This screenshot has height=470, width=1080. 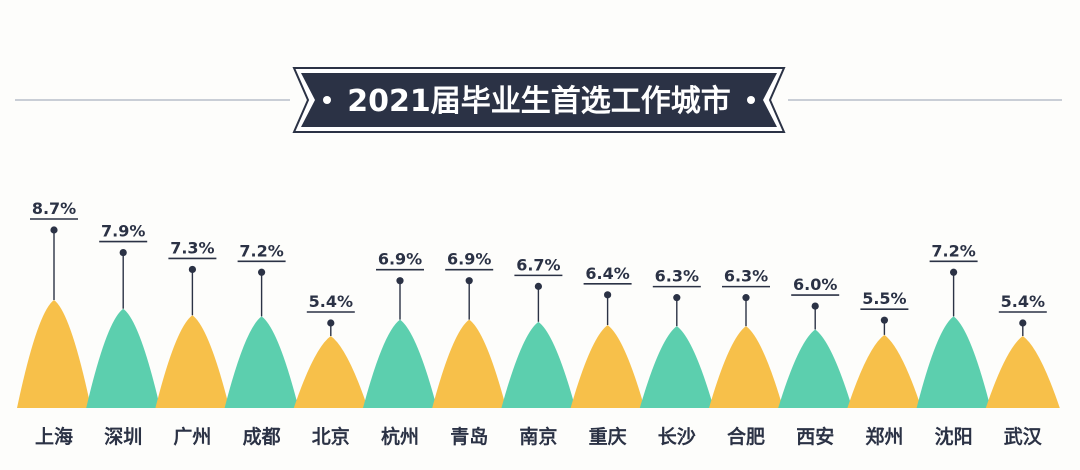 I want to click on bar-group: 6.4% 重庆, so click(x=607, y=356).